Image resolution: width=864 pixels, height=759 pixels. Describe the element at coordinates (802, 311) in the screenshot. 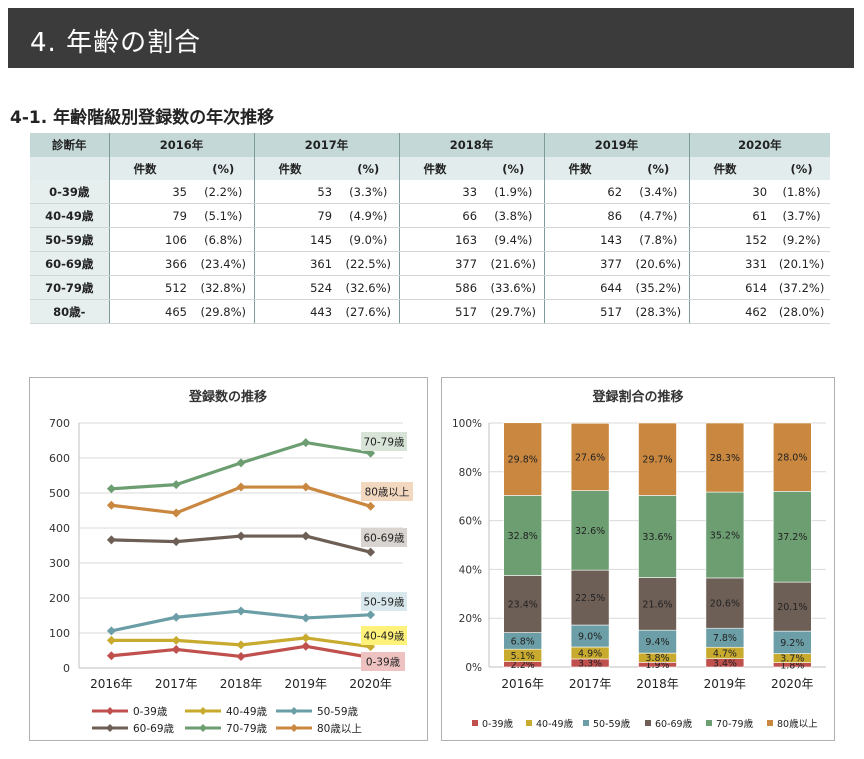

I see `pct-cell: (28.0%)` at that location.